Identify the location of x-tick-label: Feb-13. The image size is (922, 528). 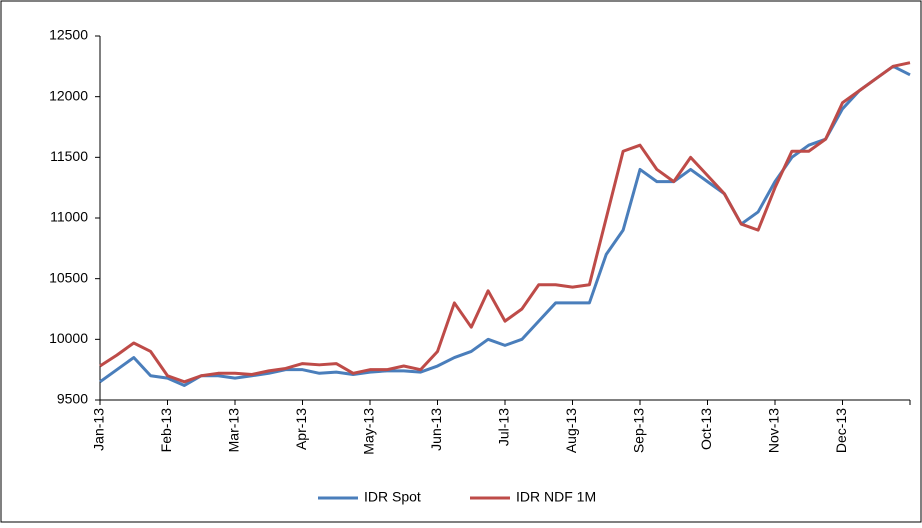
(166, 430).